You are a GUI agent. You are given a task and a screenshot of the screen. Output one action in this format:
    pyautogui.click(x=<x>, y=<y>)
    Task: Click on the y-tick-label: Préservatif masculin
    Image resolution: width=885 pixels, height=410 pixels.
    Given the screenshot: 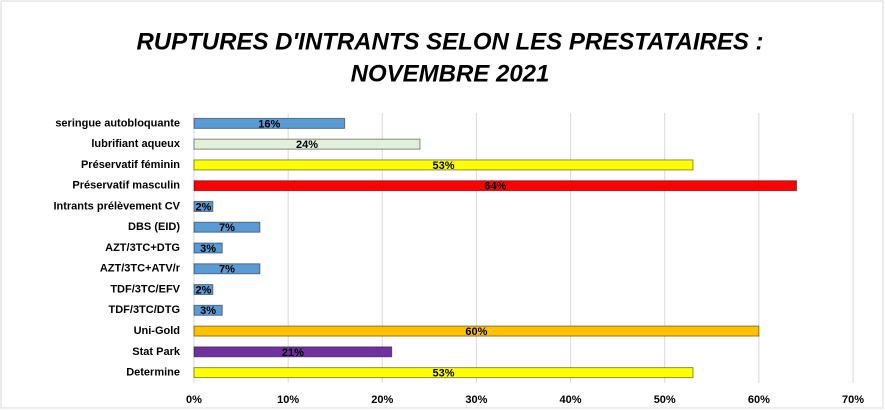 What is the action you would take?
    pyautogui.click(x=126, y=186)
    